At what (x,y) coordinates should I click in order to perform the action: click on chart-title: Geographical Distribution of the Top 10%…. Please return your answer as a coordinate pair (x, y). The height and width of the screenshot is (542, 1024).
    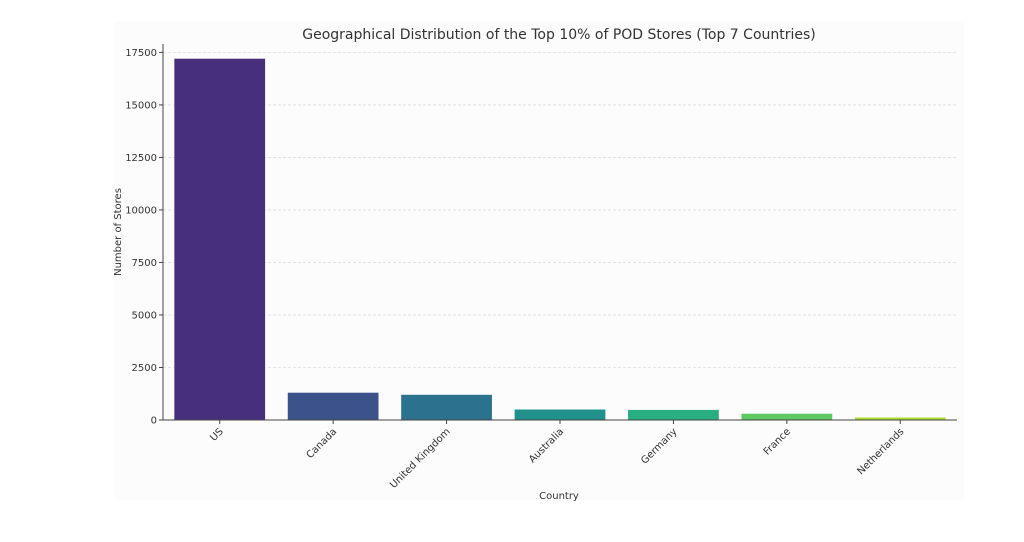
    Looking at the image, I should click on (559, 35).